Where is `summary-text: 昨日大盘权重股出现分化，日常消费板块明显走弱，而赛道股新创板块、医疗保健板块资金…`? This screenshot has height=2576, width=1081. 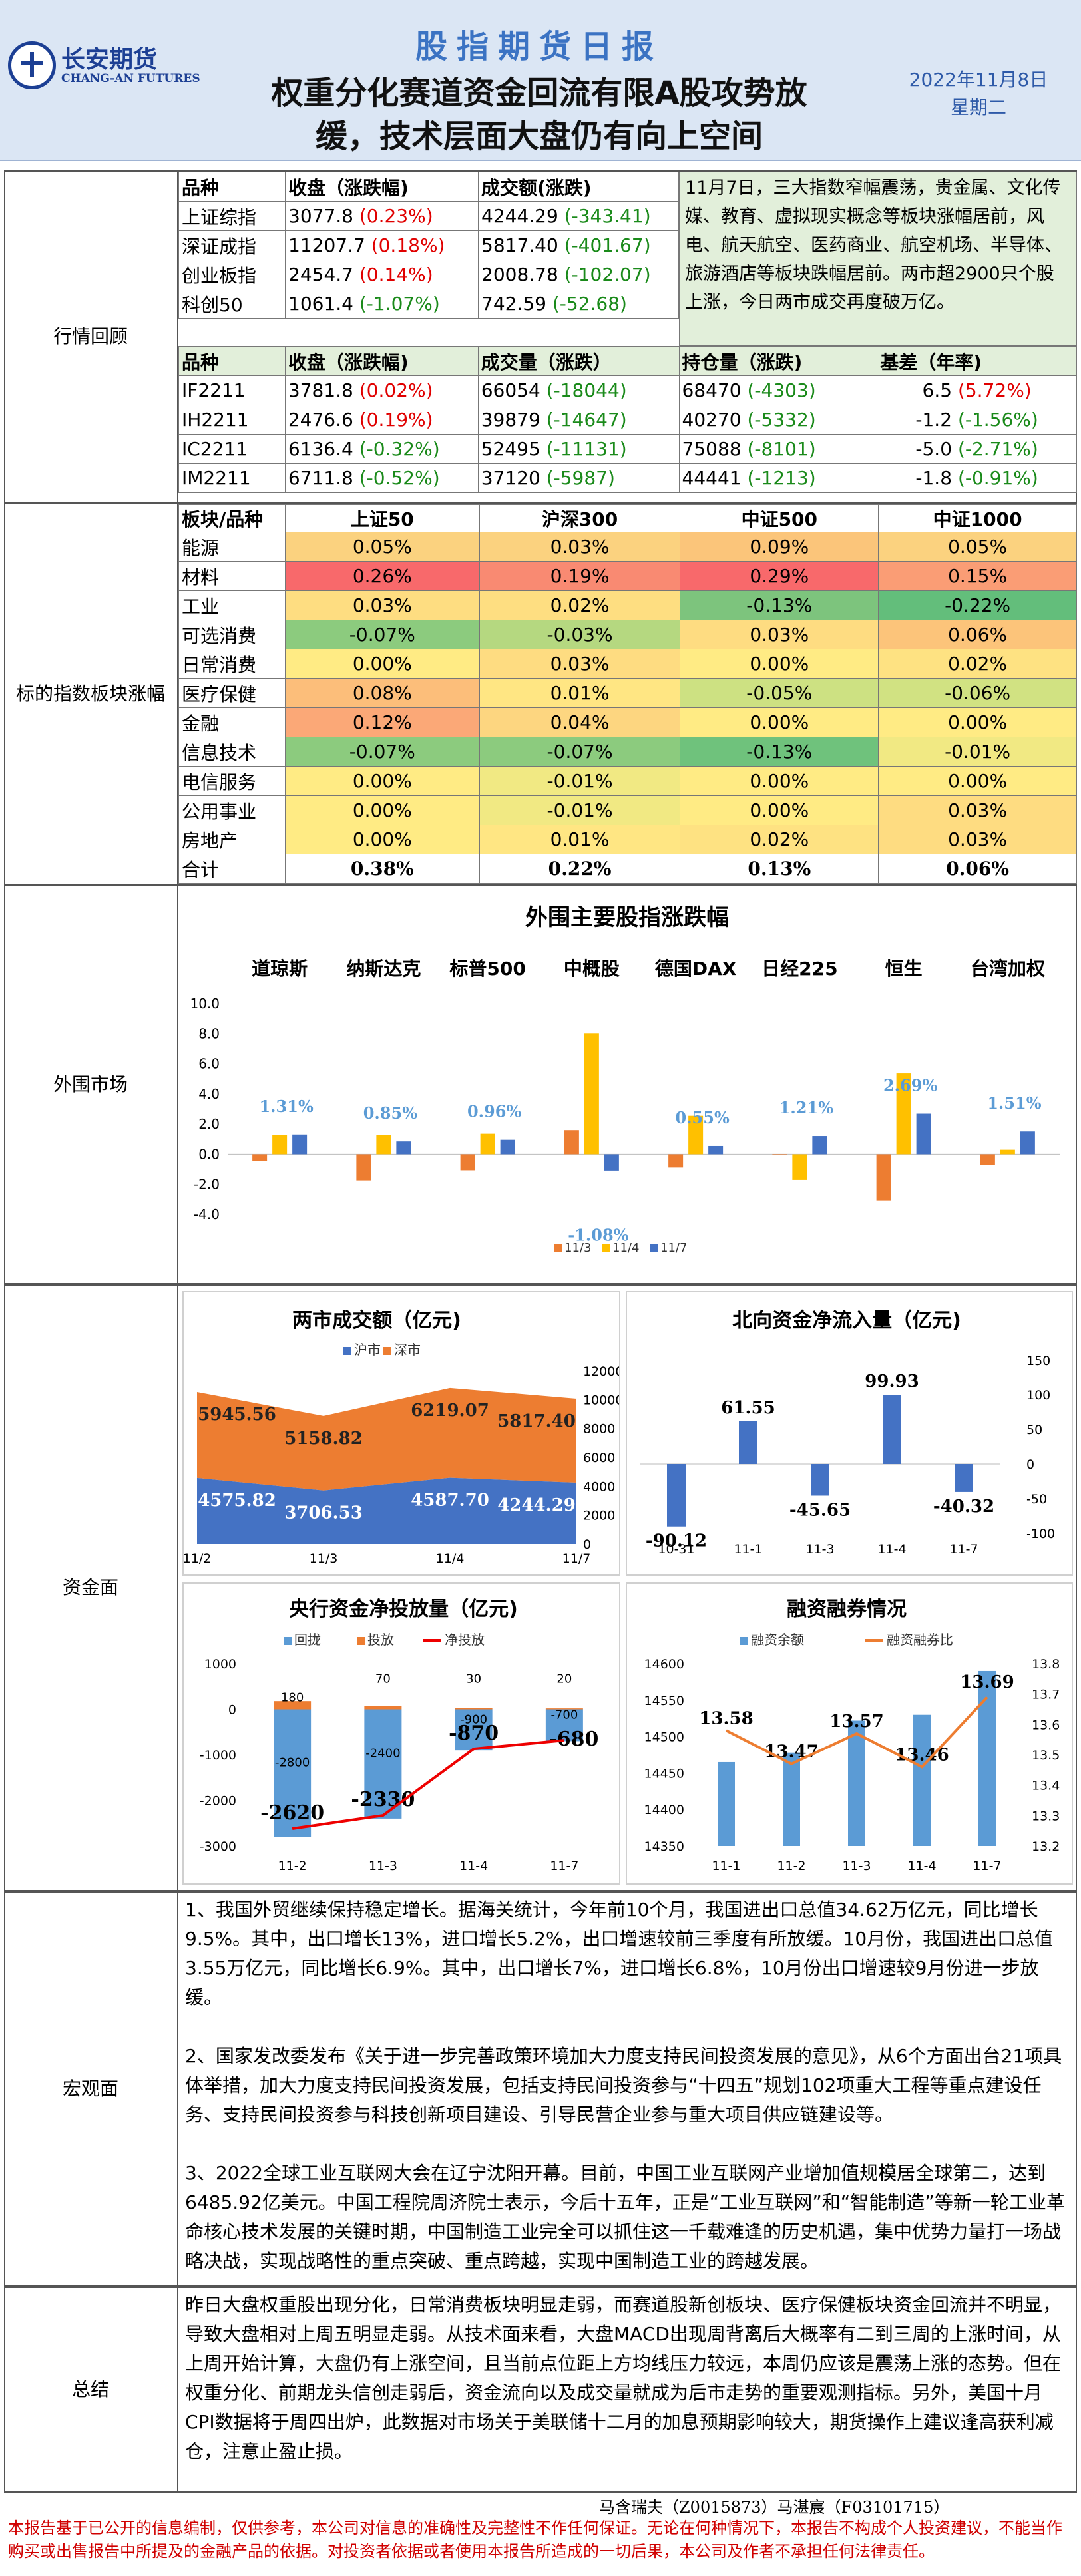 summary-text: 昨日大盘权重股出现分化，日常消费板块明显走弱，而赛道股新创板块、医疗保健板块资金… is located at coordinates (623, 2378).